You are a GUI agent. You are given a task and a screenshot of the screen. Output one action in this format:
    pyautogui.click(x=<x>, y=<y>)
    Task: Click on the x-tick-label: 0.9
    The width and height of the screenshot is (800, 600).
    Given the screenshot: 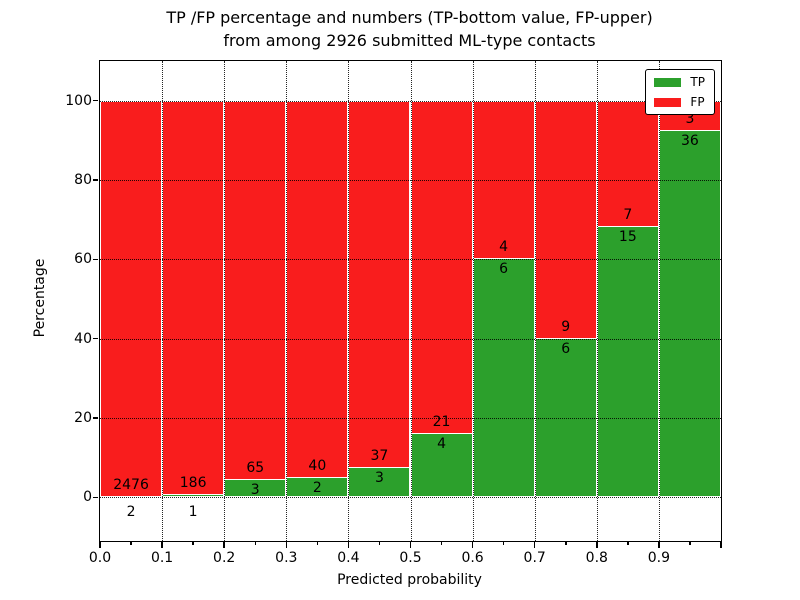 What is the action you would take?
    pyautogui.click(x=659, y=558)
    